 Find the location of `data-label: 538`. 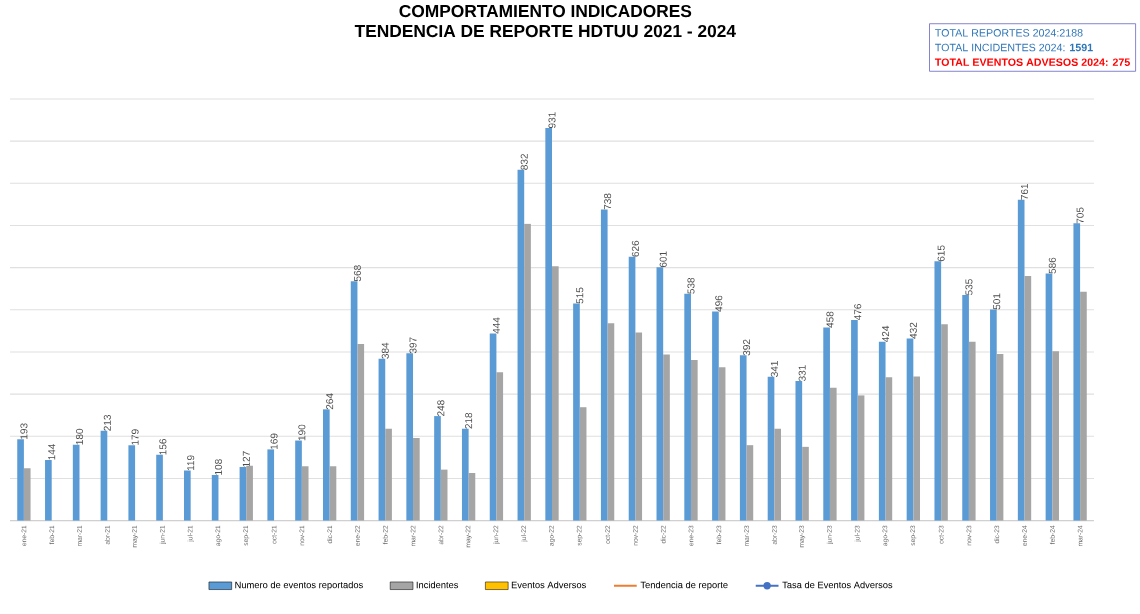

data-label: 538 is located at coordinates (691, 285).